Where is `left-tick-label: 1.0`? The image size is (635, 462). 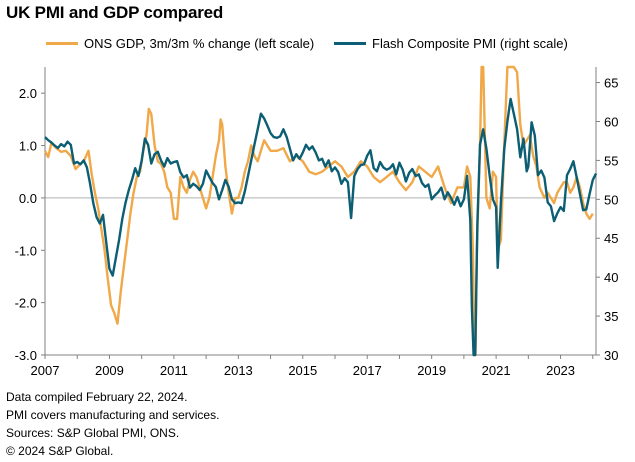 left-tick-label: 1.0 is located at coordinates (28, 146).